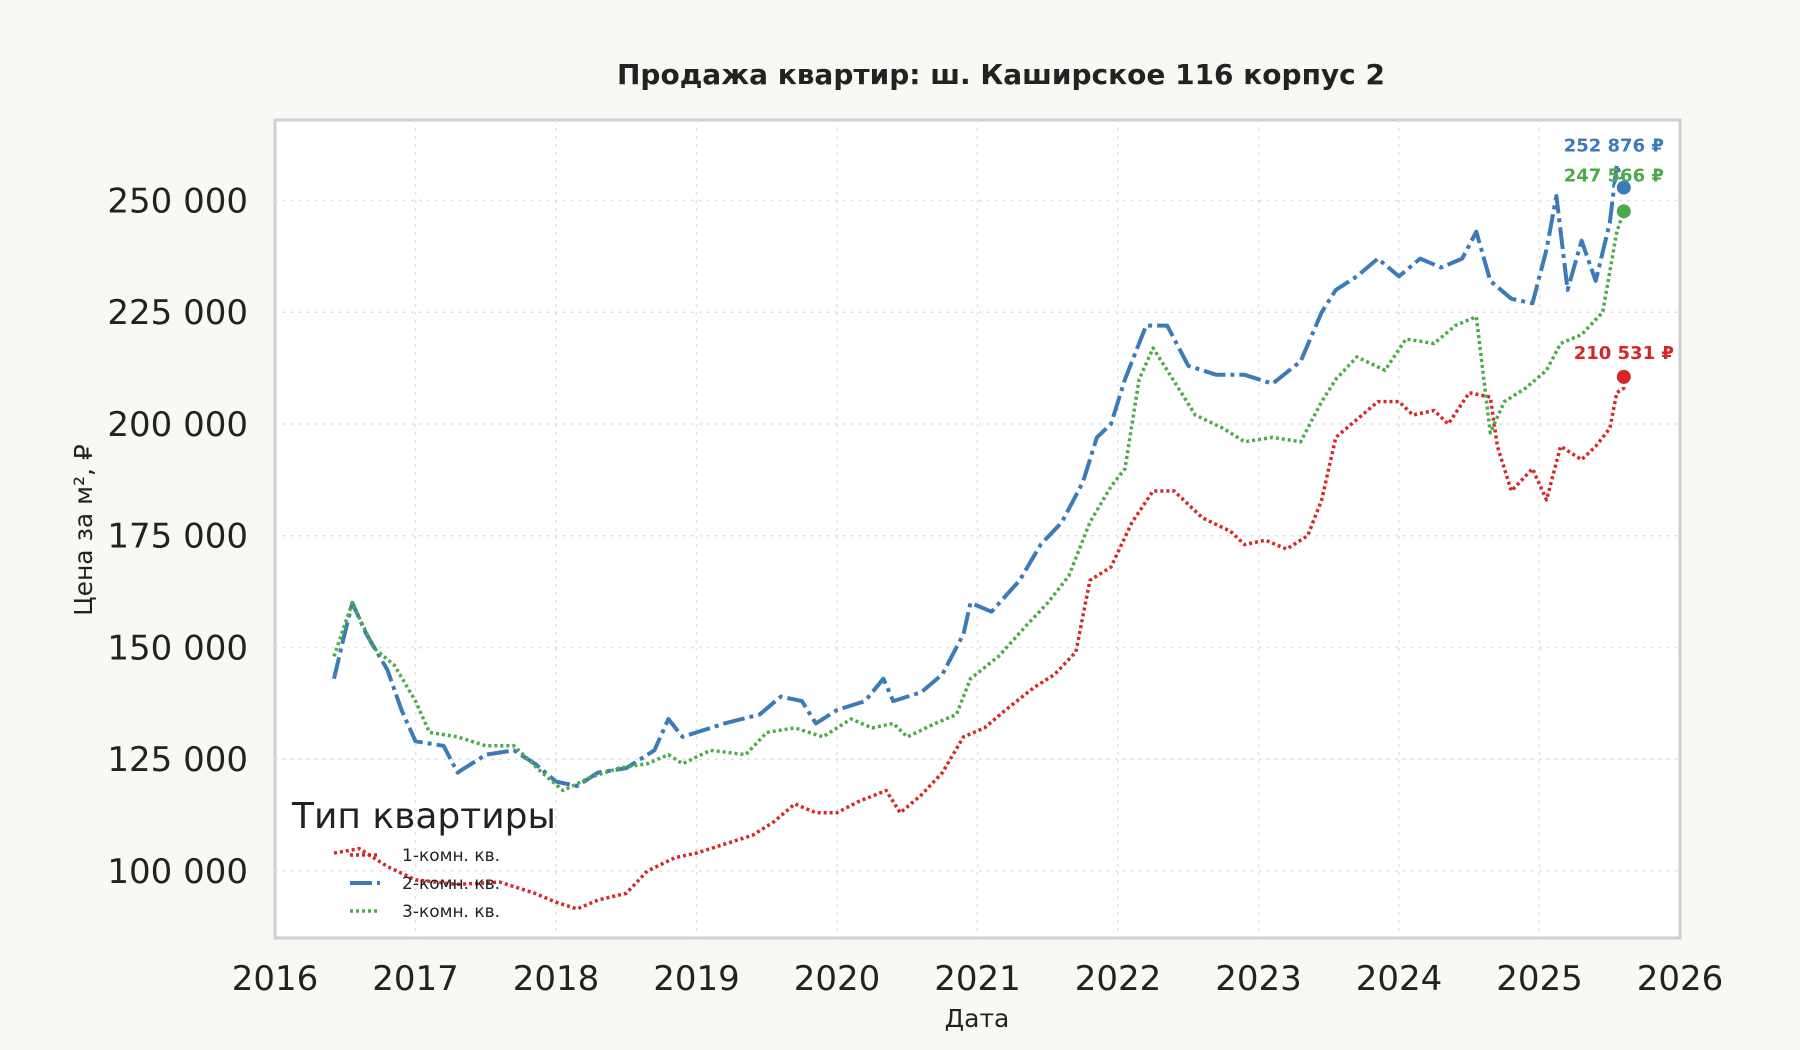 The height and width of the screenshot is (1050, 1800). I want to click on x-tick-label: 2023, so click(1258, 979).